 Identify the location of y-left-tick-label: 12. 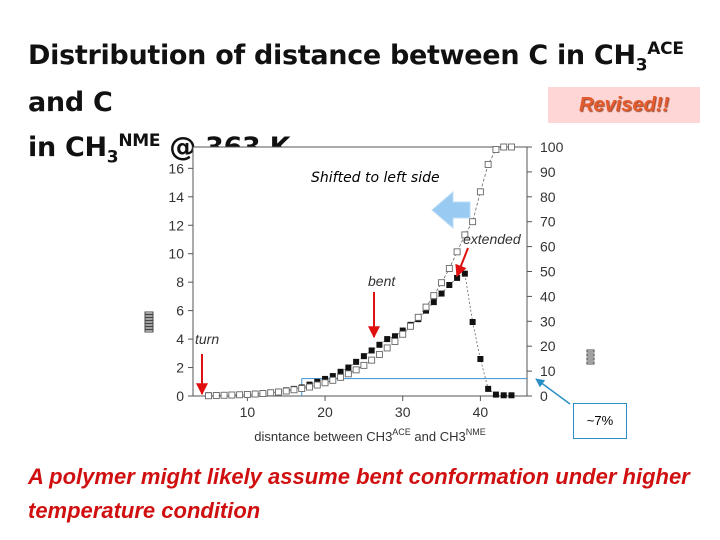
(176, 225).